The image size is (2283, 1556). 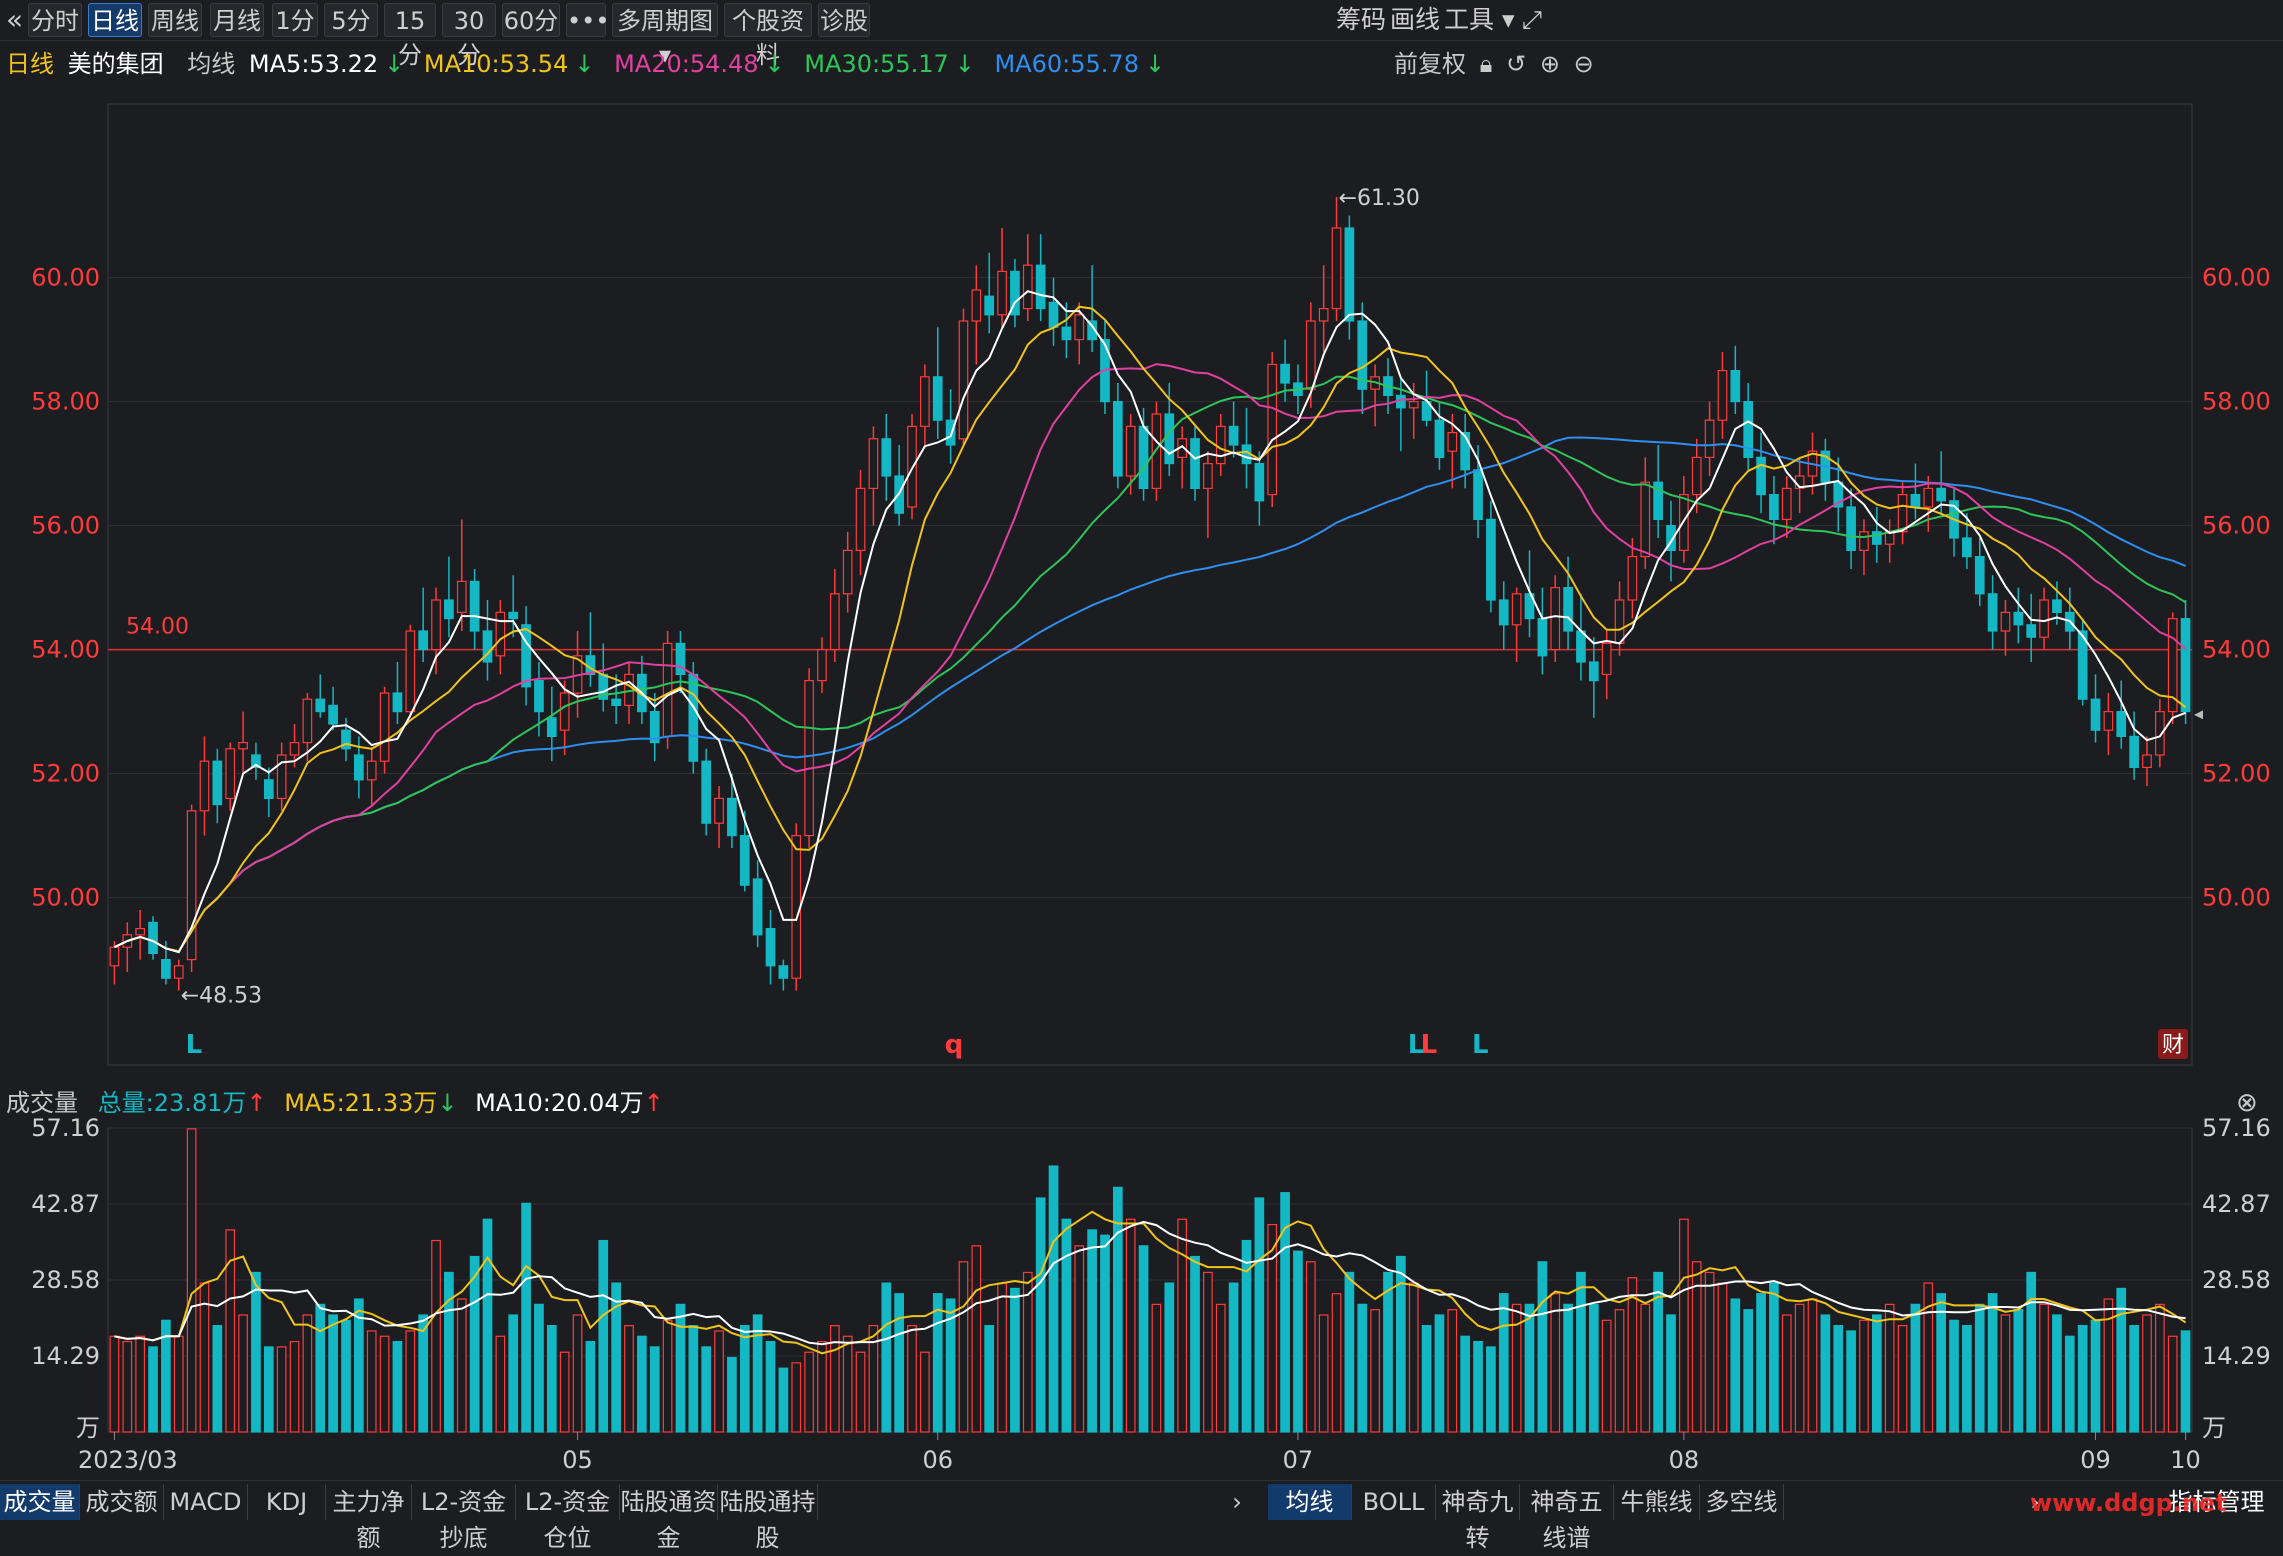 What do you see at coordinates (175, 20) in the screenshot?
I see `period-button-2: 周线` at bounding box center [175, 20].